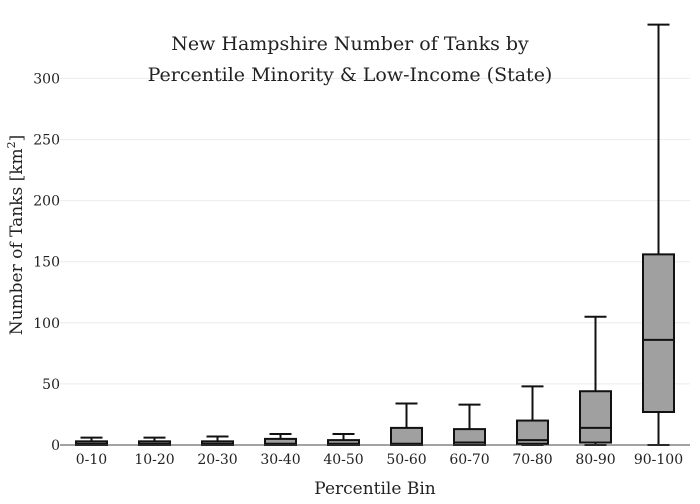  I want to click on y-tick-label-50: 50, so click(51, 385).